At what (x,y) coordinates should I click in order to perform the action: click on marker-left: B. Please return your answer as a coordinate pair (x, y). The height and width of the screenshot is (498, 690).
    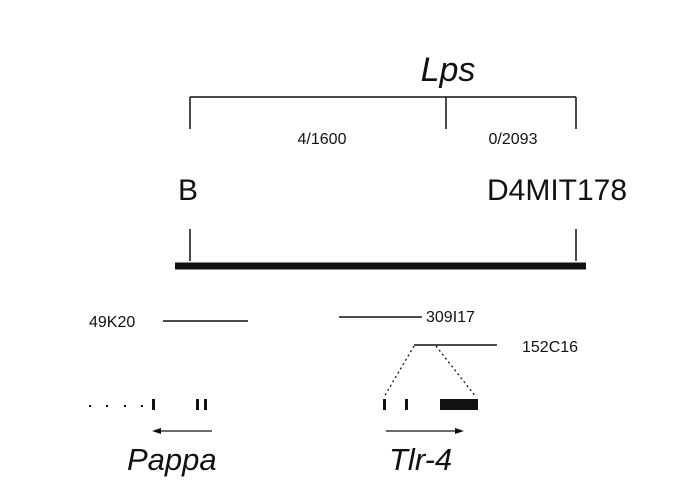
    Looking at the image, I should click on (188, 190).